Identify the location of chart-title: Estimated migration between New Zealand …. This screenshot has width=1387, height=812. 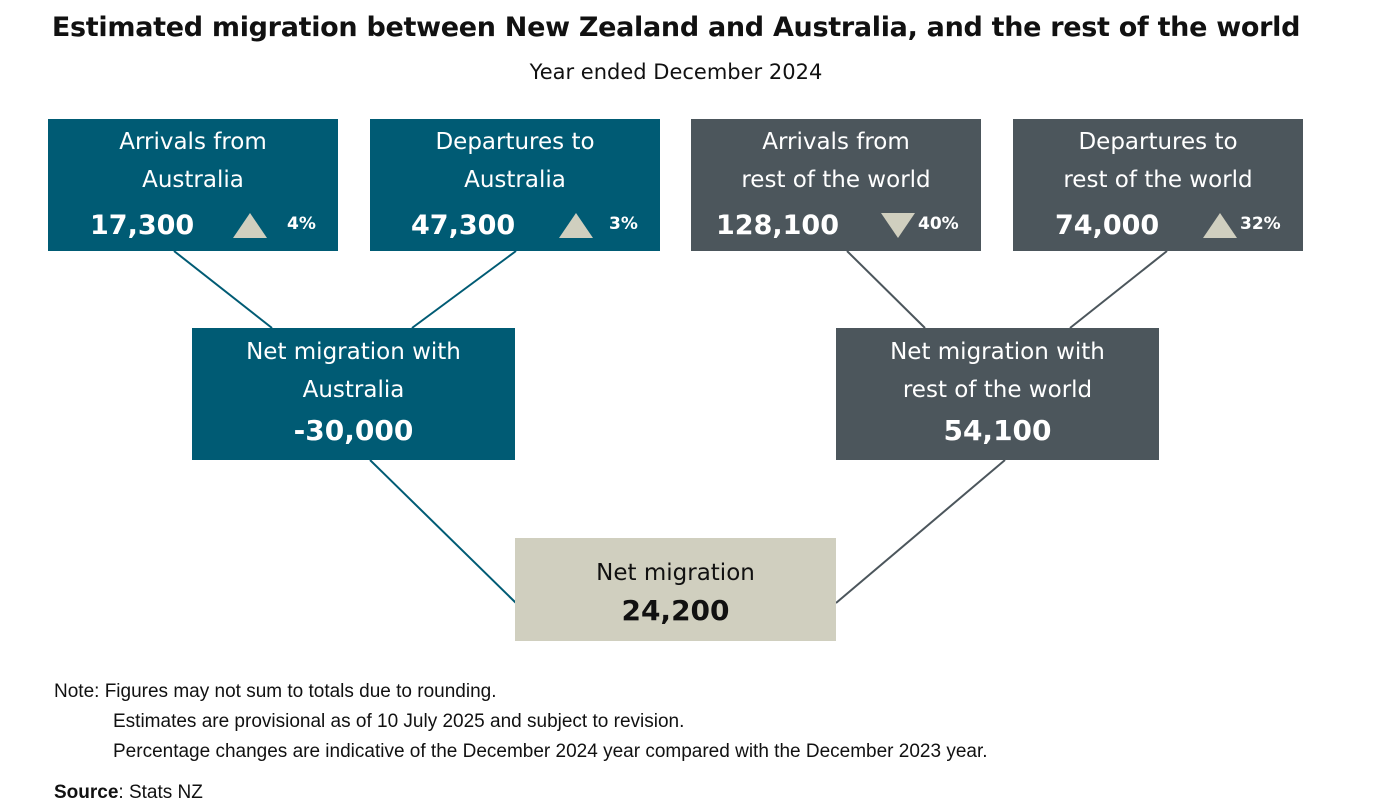
(676, 27).